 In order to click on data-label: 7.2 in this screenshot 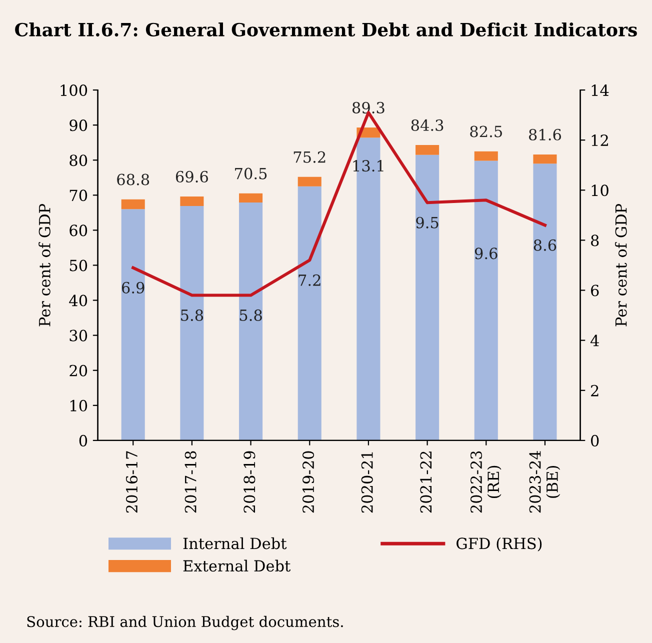, I will do `click(309, 280)`.